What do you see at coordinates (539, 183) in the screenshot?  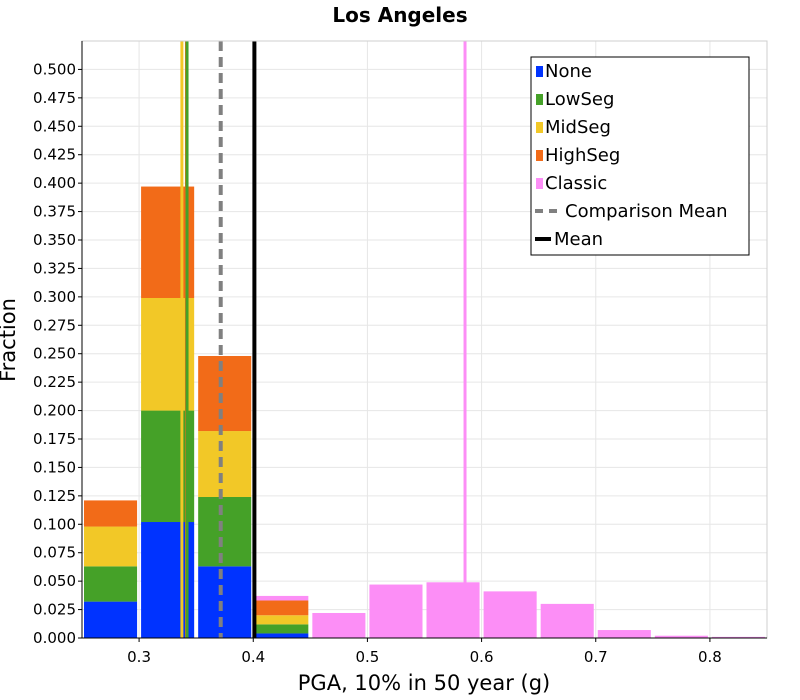 I see `legend-swatch-classic` at bounding box center [539, 183].